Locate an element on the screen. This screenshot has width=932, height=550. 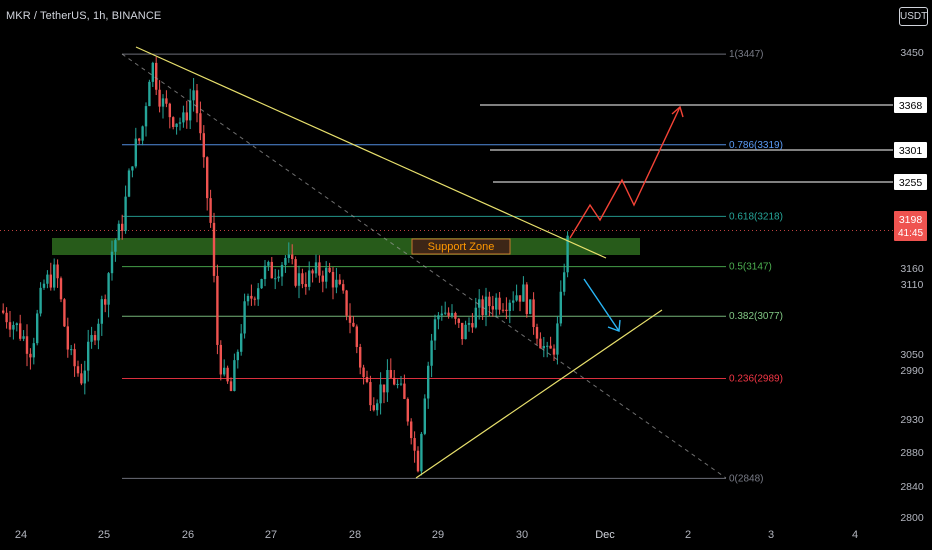
fib-label-5: 0.236(2989) is located at coordinates (756, 379).